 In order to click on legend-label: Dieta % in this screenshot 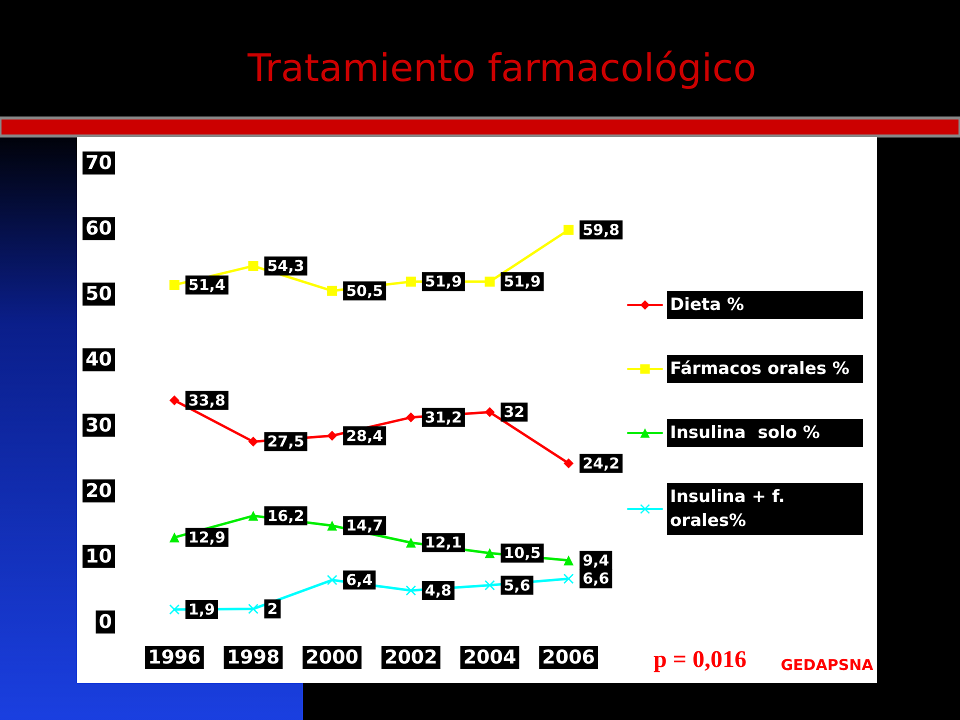, I will do `click(707, 305)`.